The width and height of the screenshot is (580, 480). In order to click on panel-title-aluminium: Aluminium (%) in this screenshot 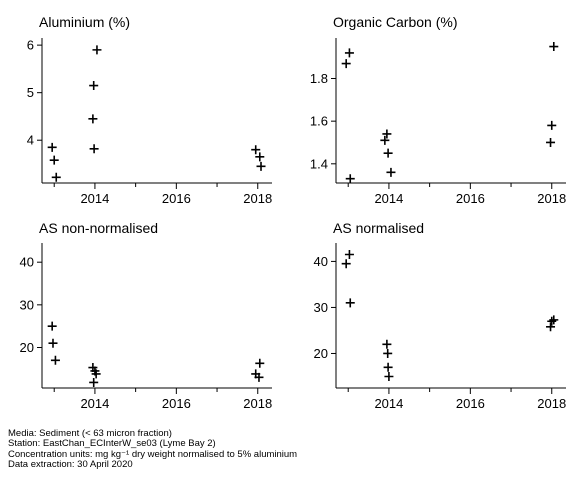, I will do `click(84, 22)`.